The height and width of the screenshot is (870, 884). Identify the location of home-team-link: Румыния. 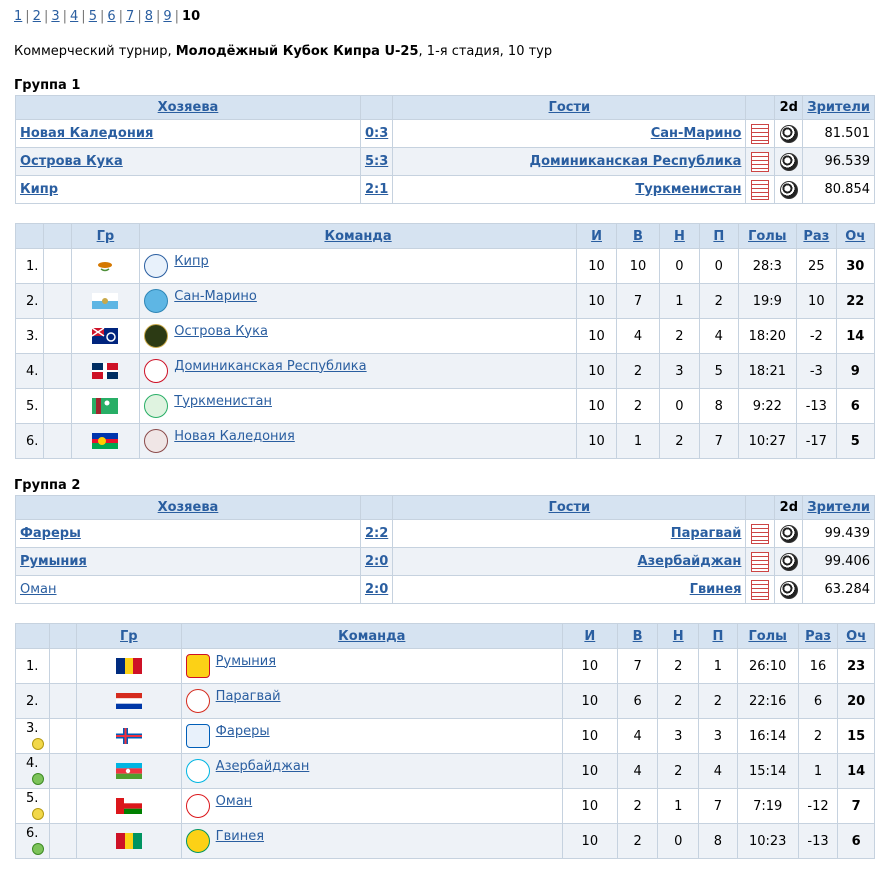
(53, 561).